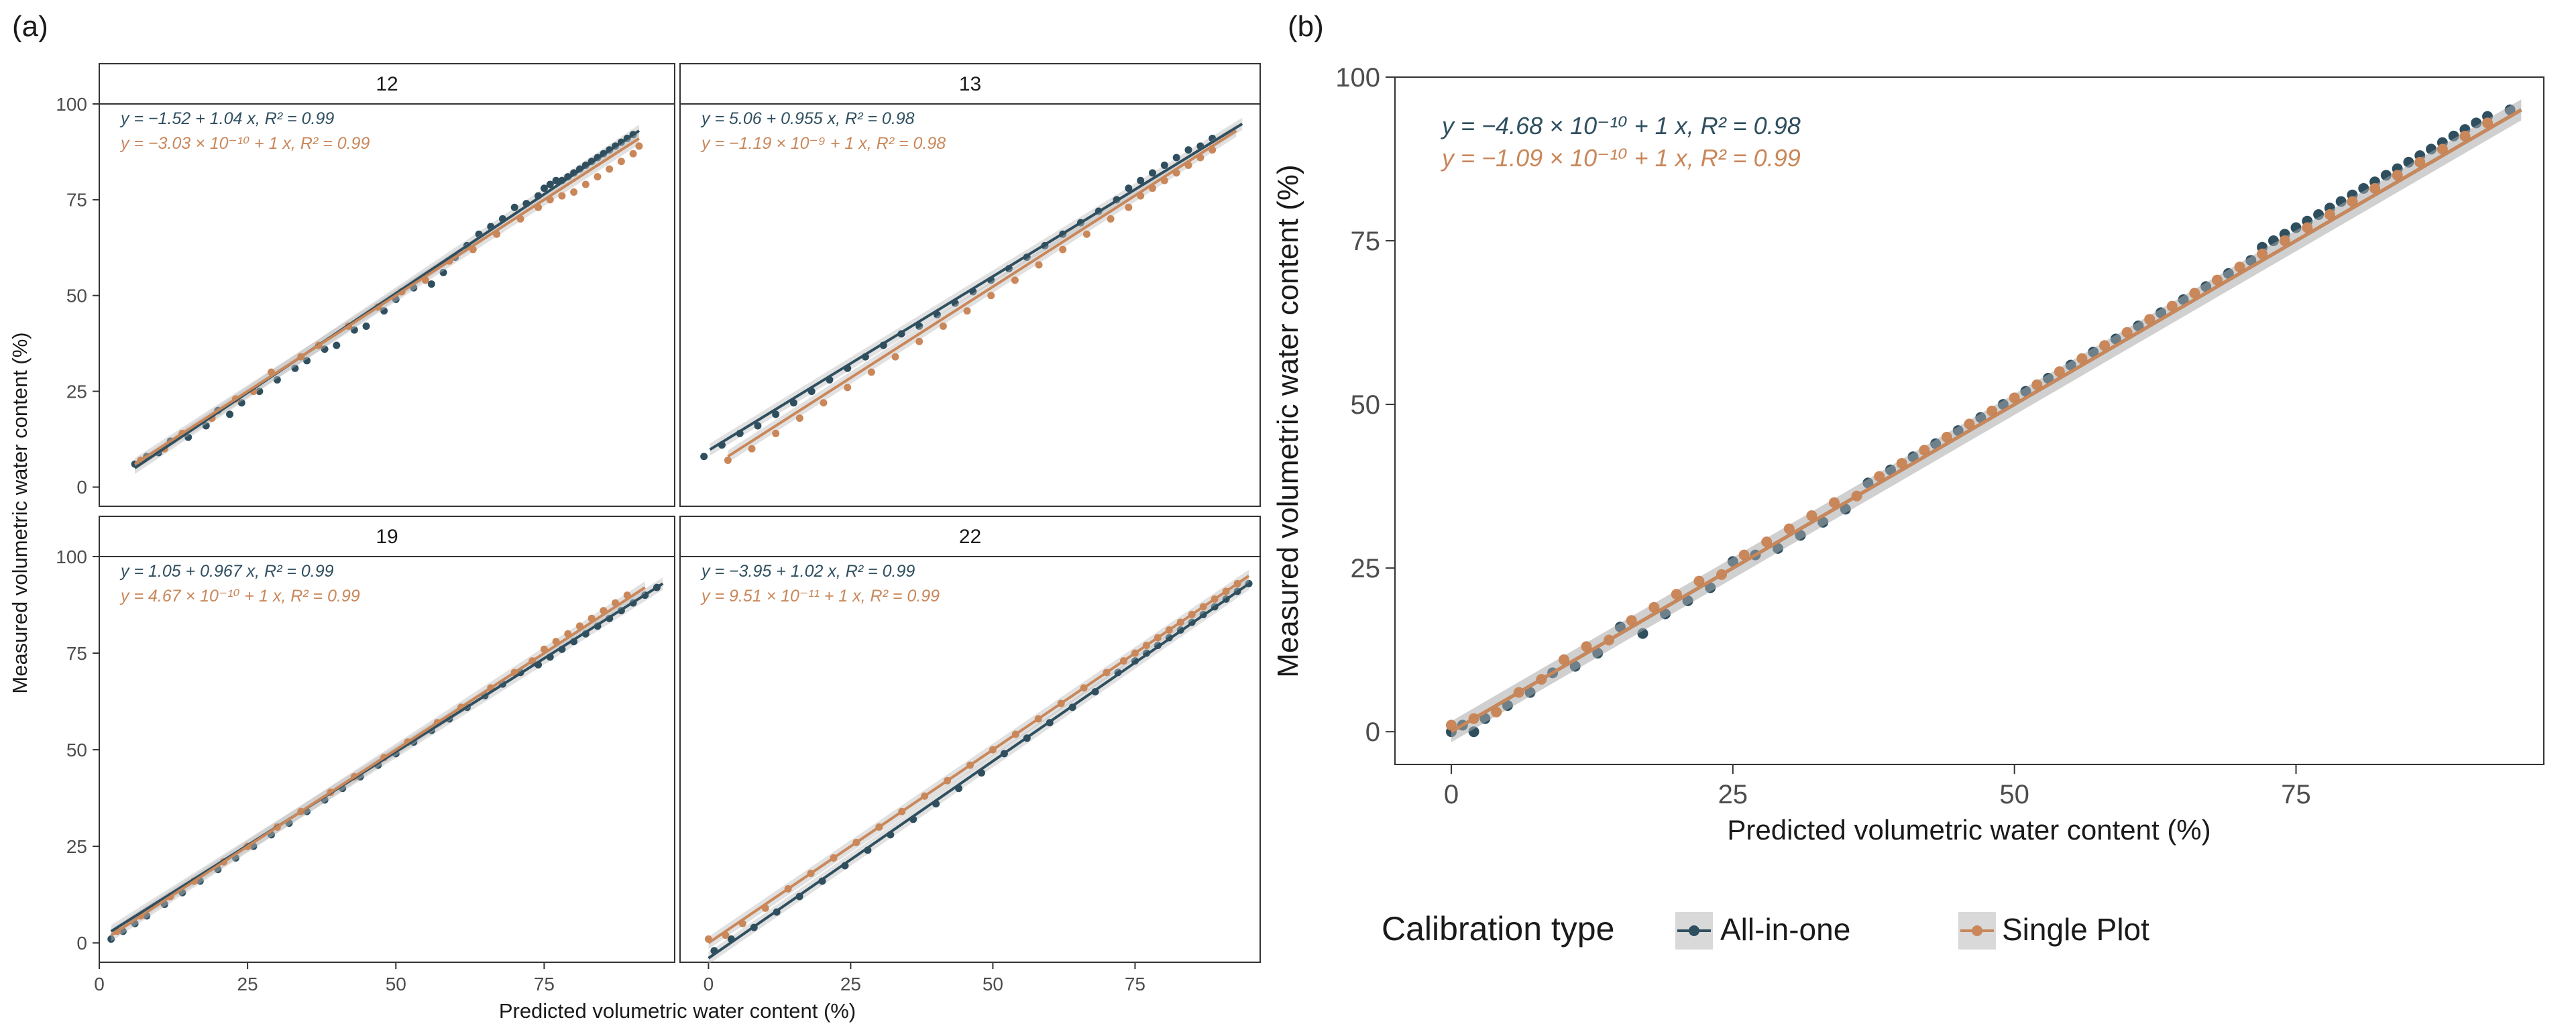 Image resolution: width=2576 pixels, height=1034 pixels. I want to click on x-axis-title-b: Predicted volumetric water content (%), so click(1968, 830).